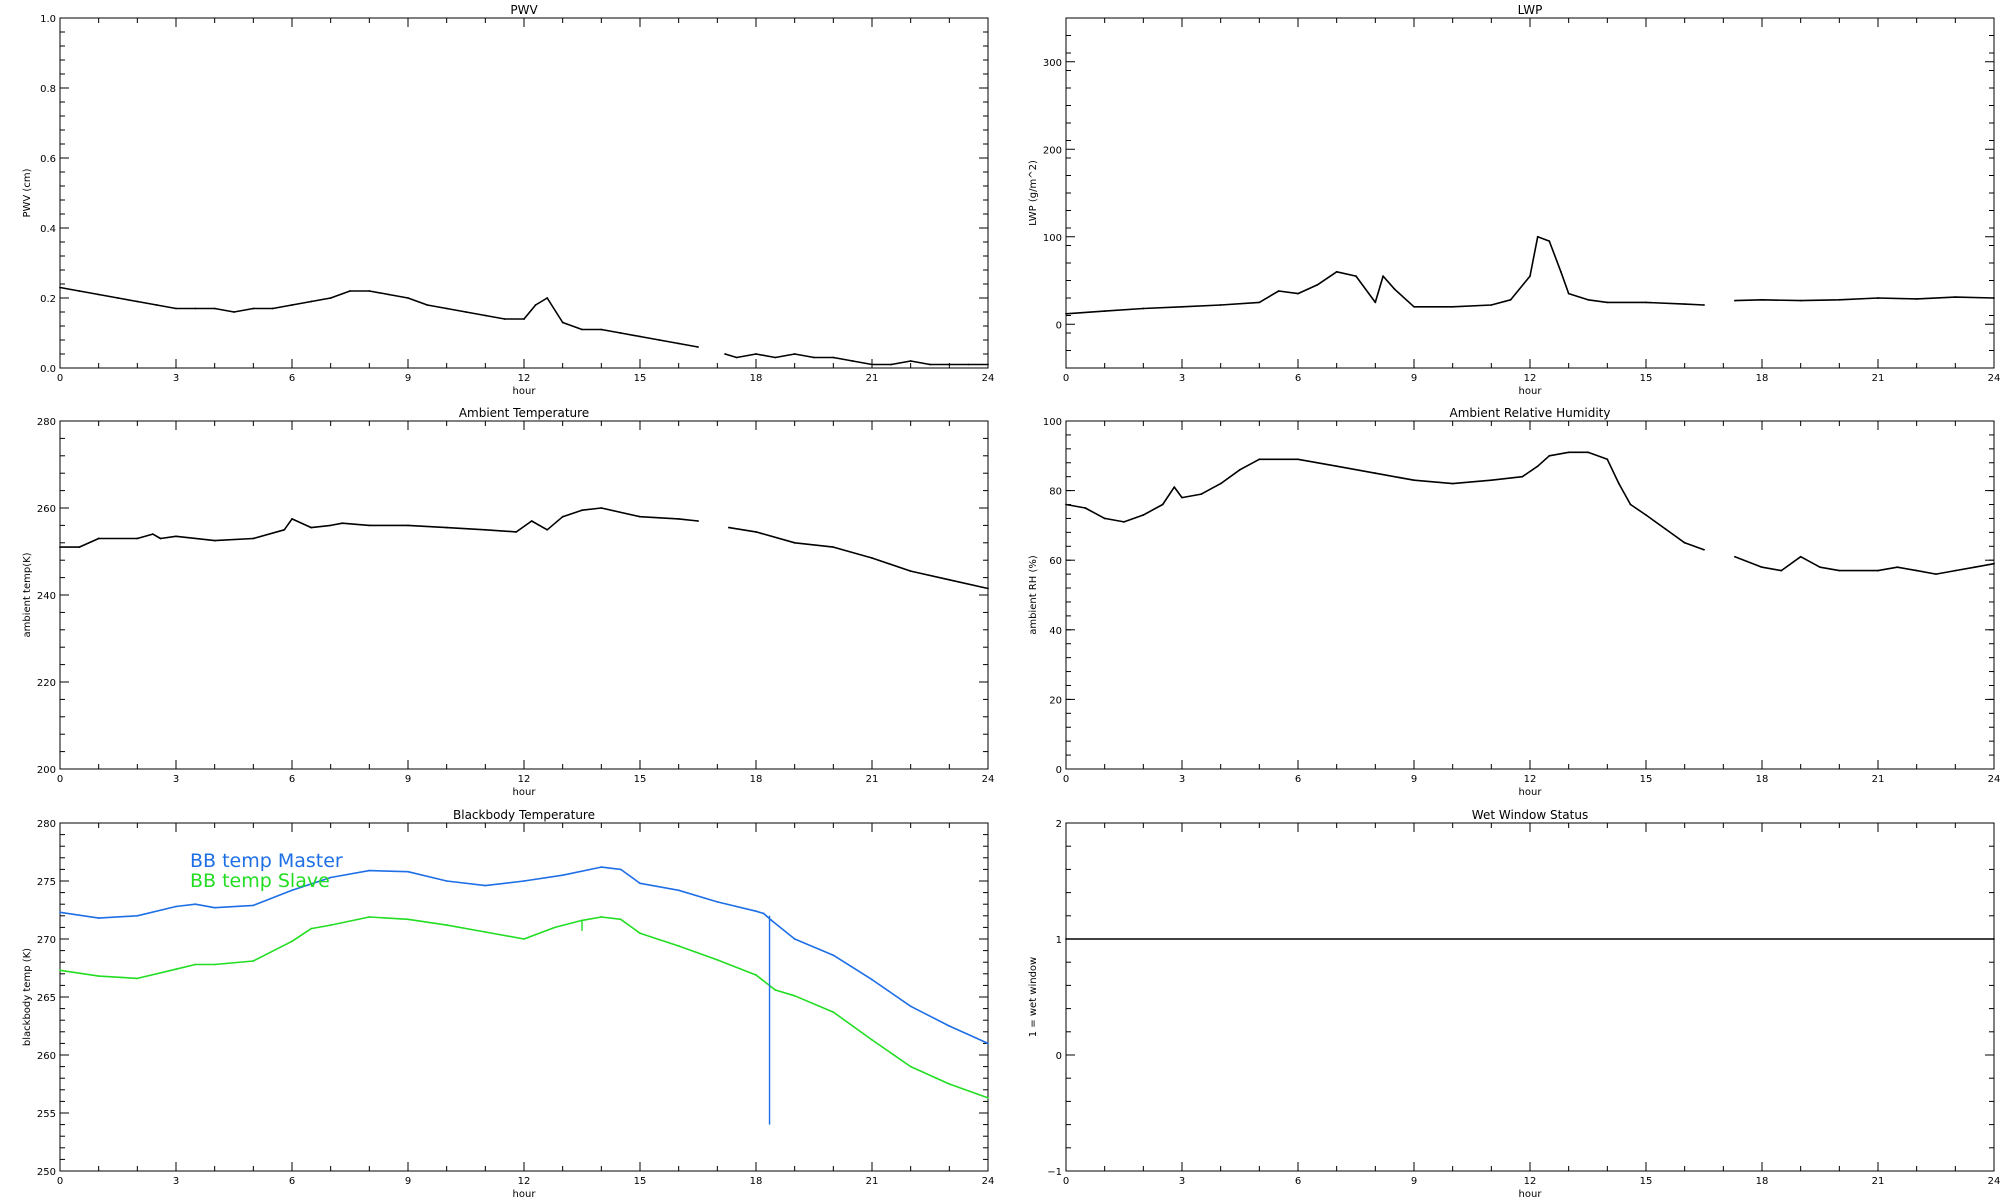  I want to click on y-tick-label: 0, so click(1059, 325).